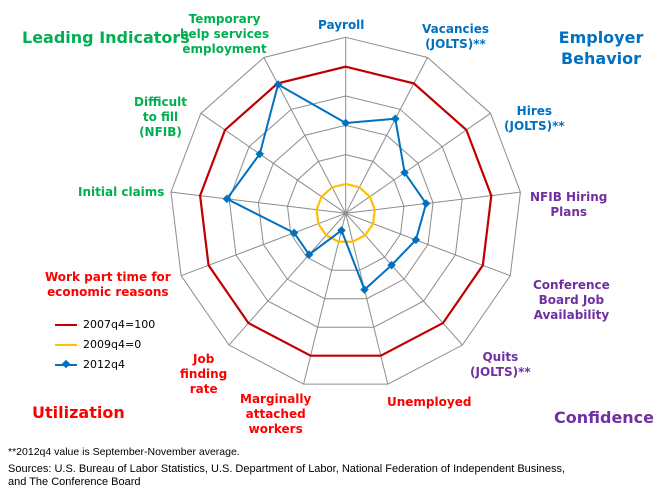 The width and height of the screenshot is (658, 492). What do you see at coordinates (121, 192) in the screenshot?
I see `axis-label-initial-claims: Initial claims` at bounding box center [121, 192].